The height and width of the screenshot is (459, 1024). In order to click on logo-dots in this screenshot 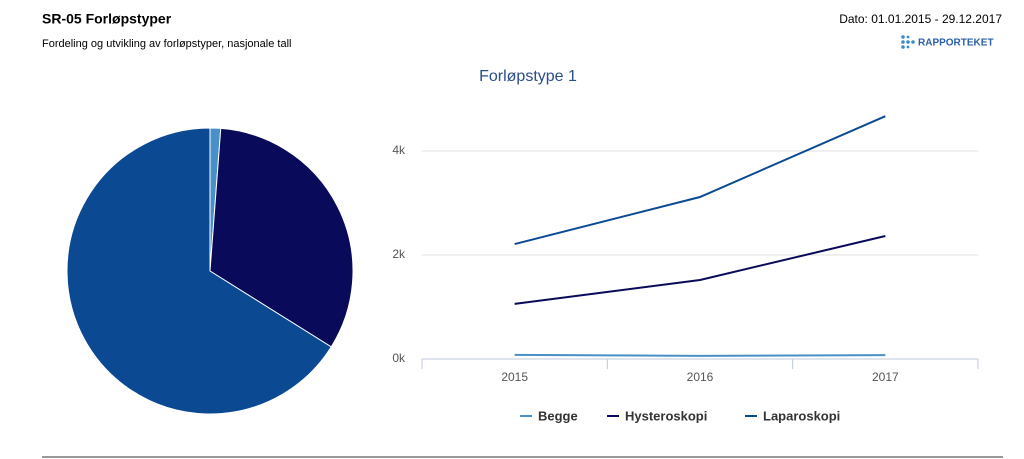, I will do `click(908, 42)`.